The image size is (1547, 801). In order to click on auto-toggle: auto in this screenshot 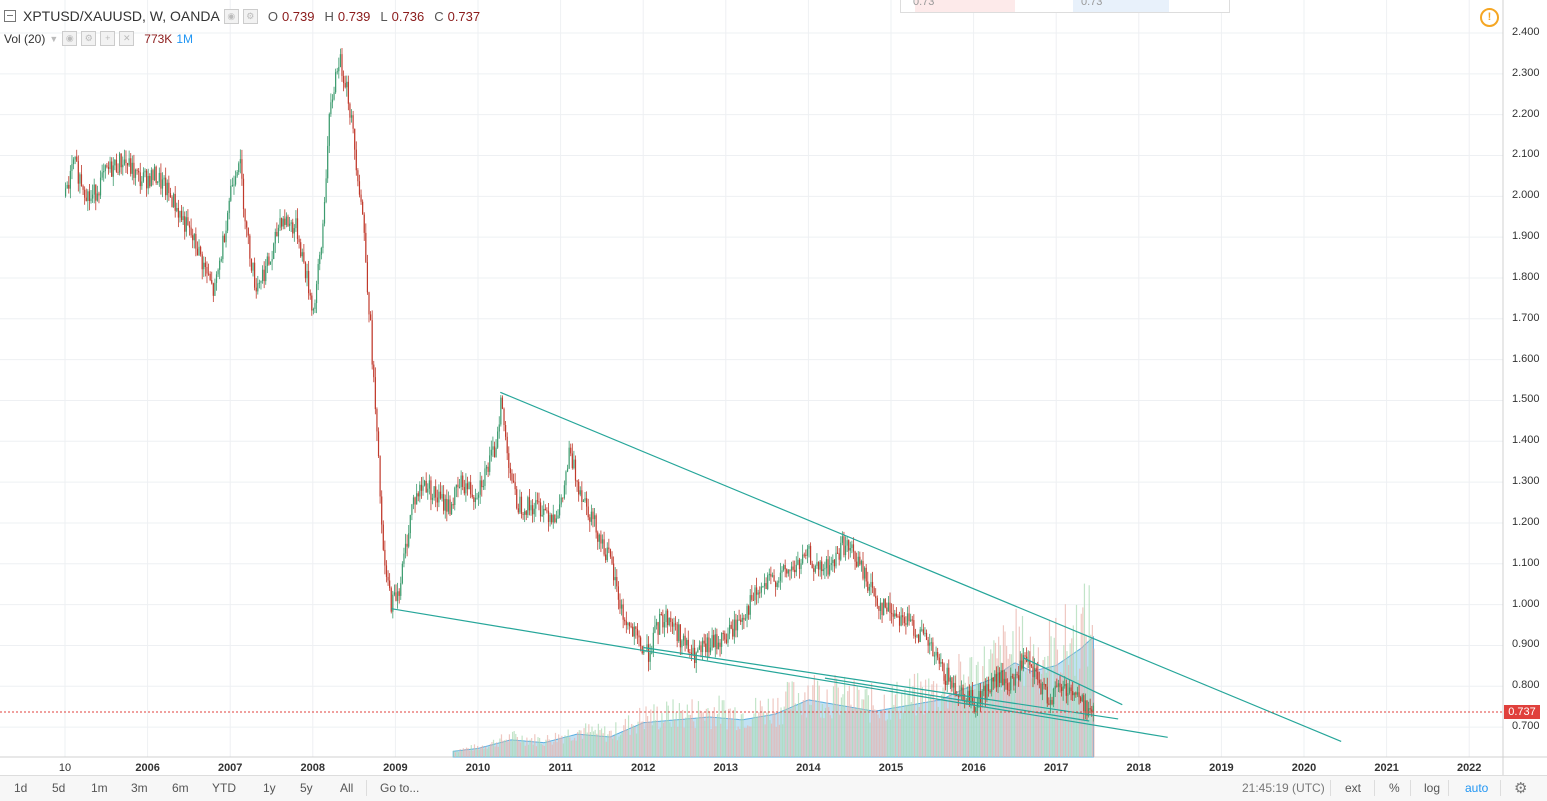, I will do `click(1477, 788)`.